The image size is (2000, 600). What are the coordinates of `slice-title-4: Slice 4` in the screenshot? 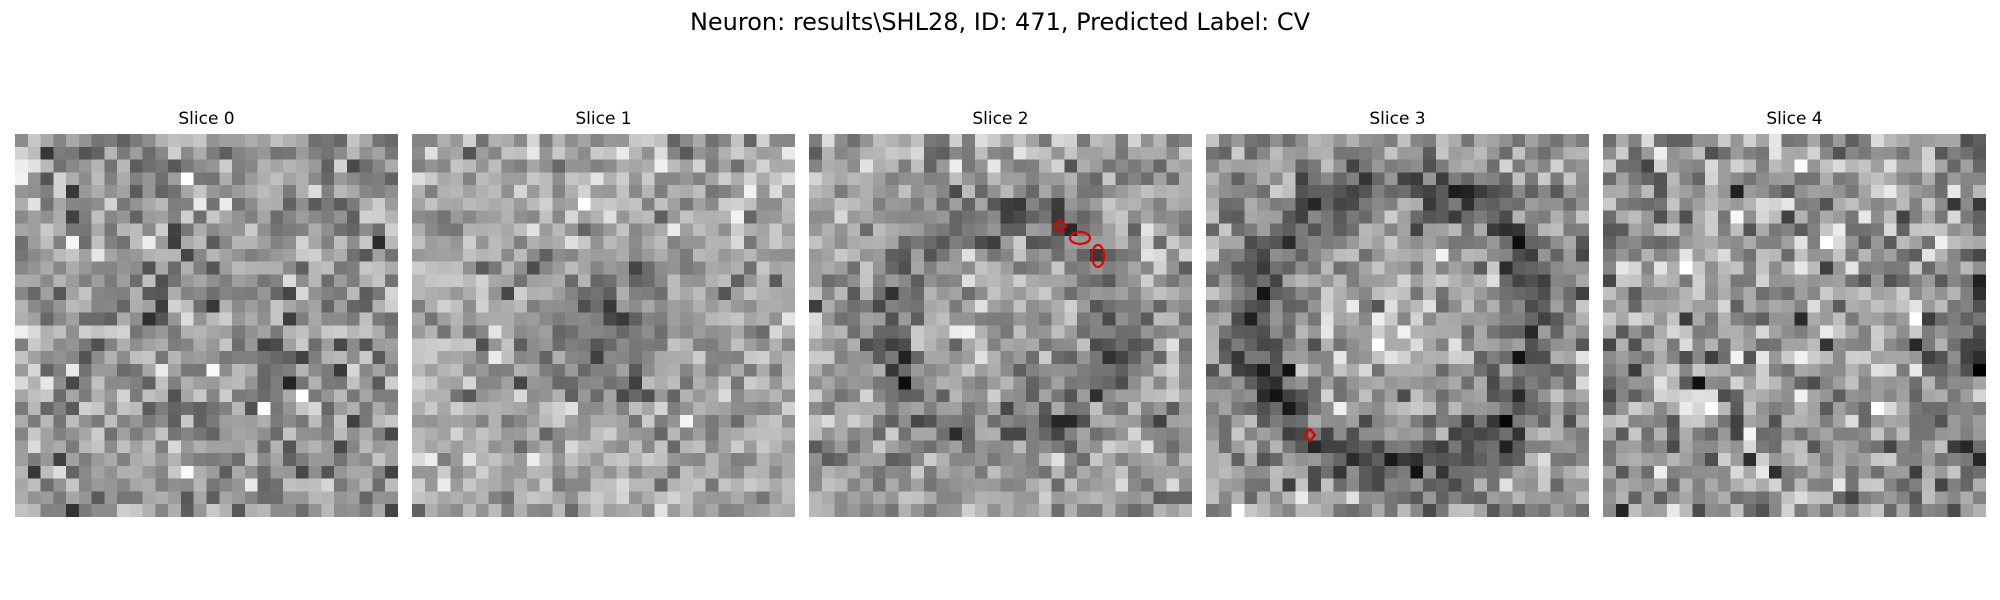 It's located at (1794, 119).